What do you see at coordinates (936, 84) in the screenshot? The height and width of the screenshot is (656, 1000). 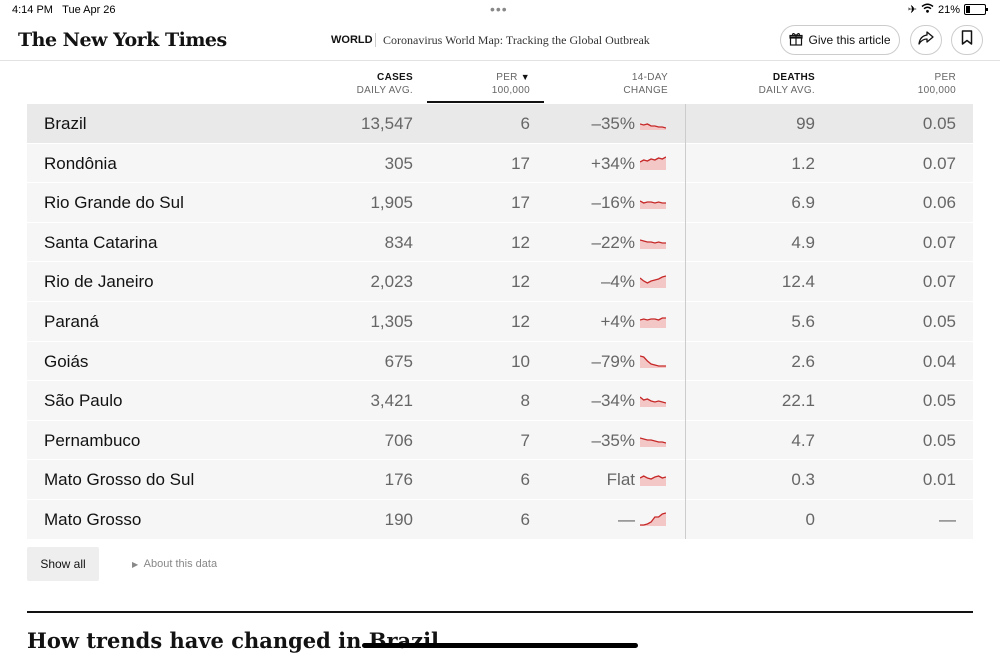 I see `col-deaths-per-header: PER 100,000` at bounding box center [936, 84].